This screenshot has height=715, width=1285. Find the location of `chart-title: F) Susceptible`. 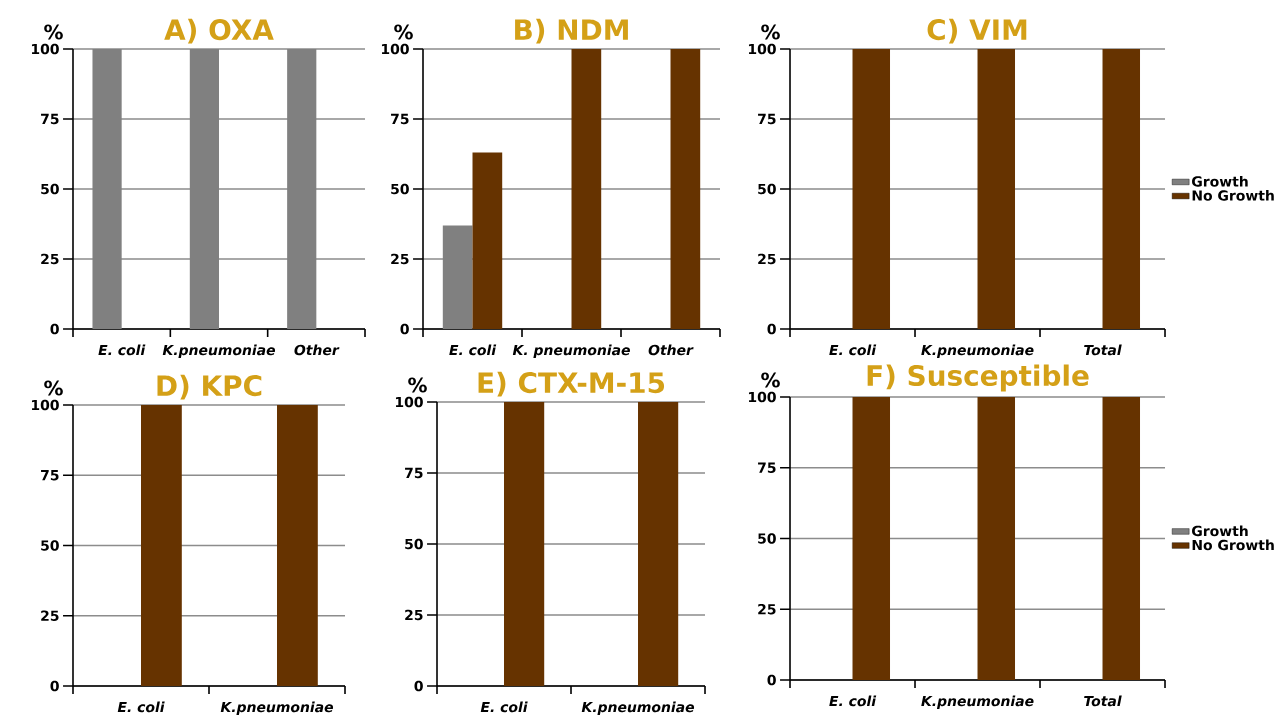

chart-title: F) Susceptible is located at coordinates (978, 378).